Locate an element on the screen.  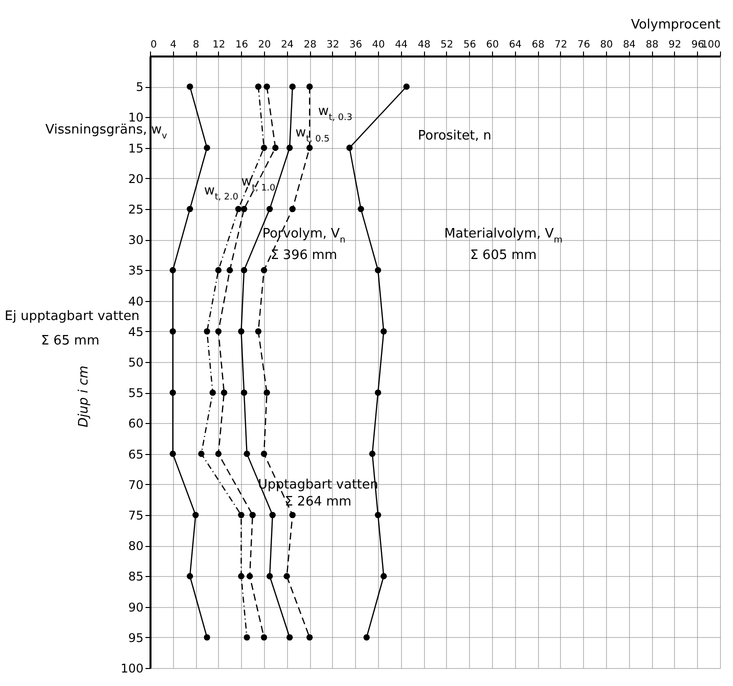
y-tick-label: 80 is located at coordinates (136, 546).